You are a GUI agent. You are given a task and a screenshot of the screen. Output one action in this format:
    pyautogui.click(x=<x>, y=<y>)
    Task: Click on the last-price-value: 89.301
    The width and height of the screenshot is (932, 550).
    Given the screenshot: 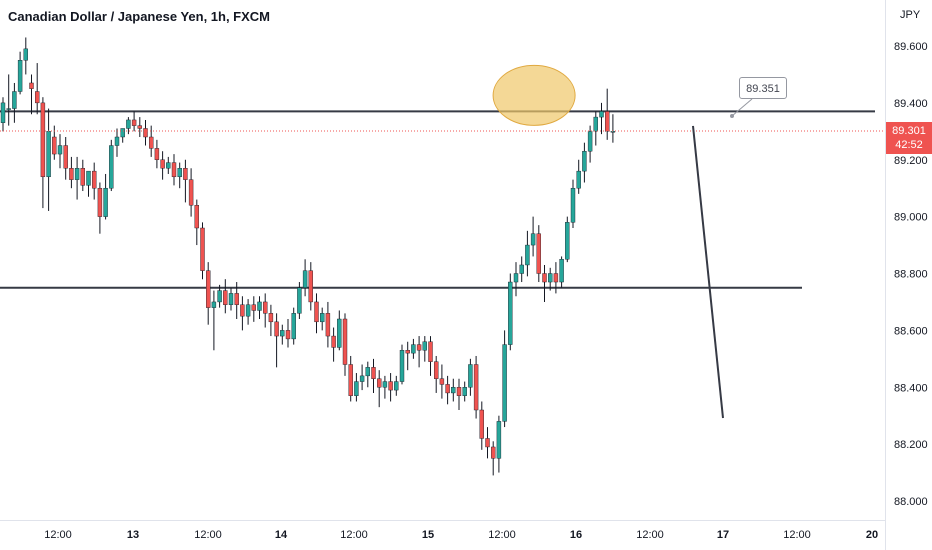 What is the action you would take?
    pyautogui.click(x=909, y=131)
    